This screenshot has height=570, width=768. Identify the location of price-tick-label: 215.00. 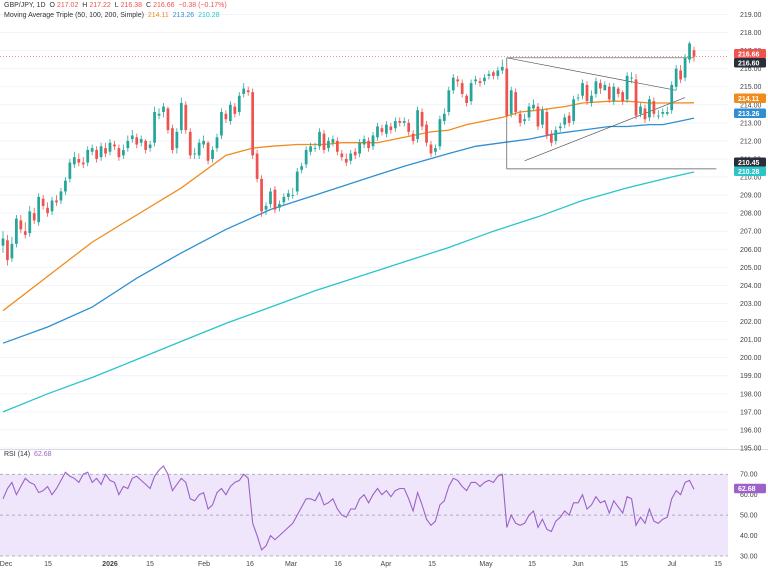
(751, 87).